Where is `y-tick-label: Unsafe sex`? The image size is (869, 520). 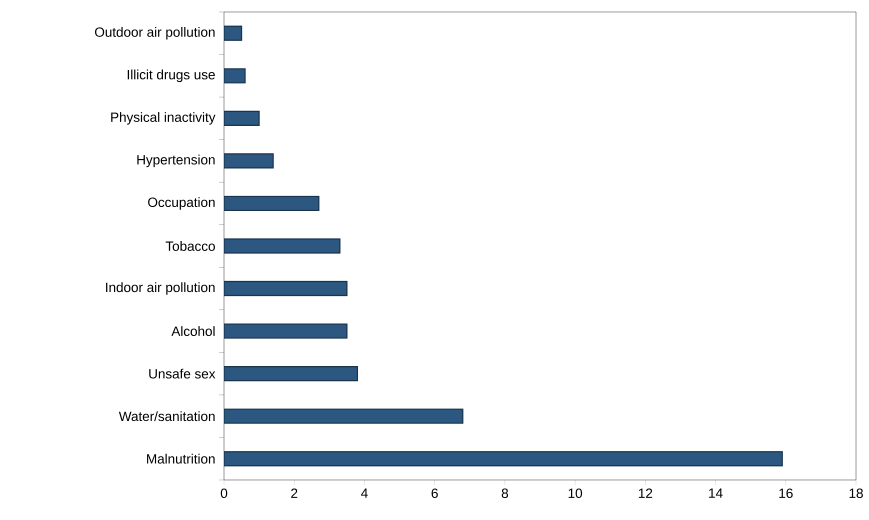 y-tick-label: Unsafe sex is located at coordinates (182, 373).